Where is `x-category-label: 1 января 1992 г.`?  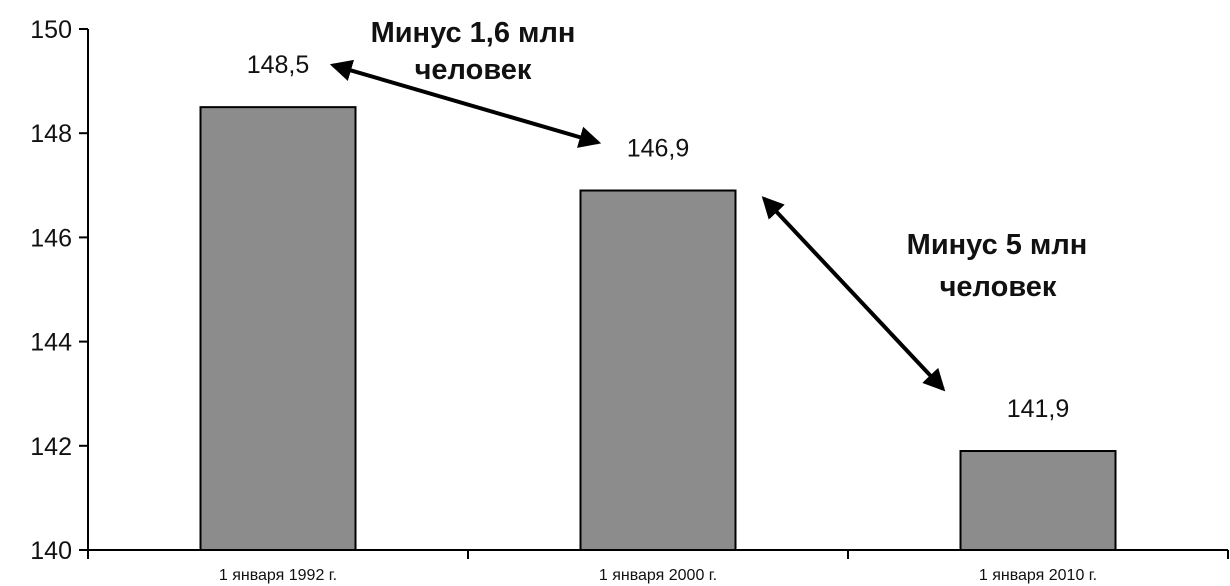 x-category-label: 1 января 1992 г. is located at coordinates (278, 575).